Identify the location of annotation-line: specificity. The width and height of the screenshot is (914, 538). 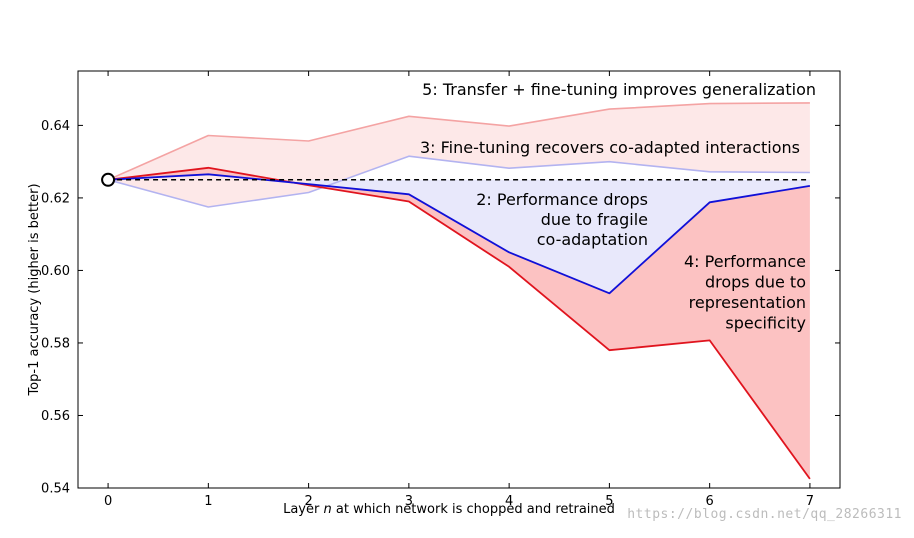
(765, 323).